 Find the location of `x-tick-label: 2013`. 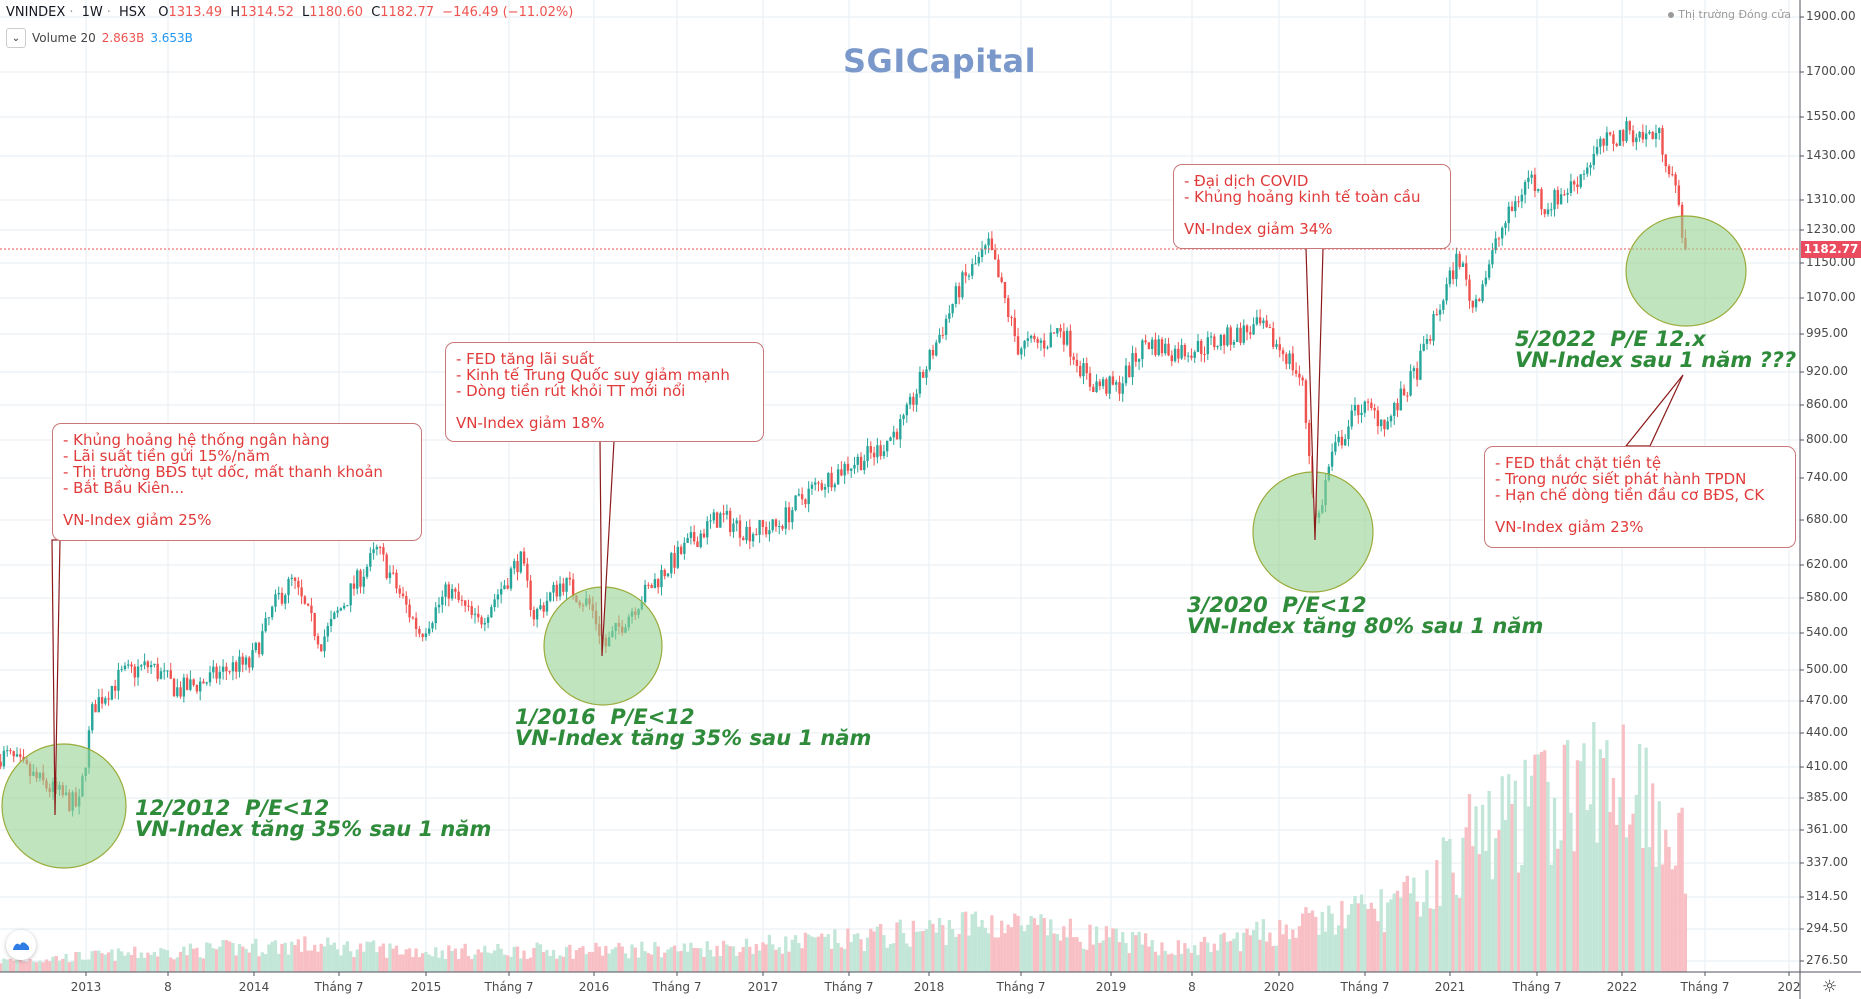

x-tick-label: 2013 is located at coordinates (86, 987).